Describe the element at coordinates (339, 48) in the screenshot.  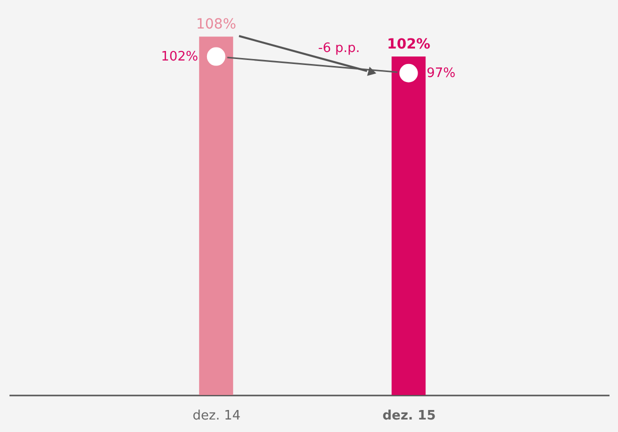
I see `annotation: -6 p.p.` at that location.